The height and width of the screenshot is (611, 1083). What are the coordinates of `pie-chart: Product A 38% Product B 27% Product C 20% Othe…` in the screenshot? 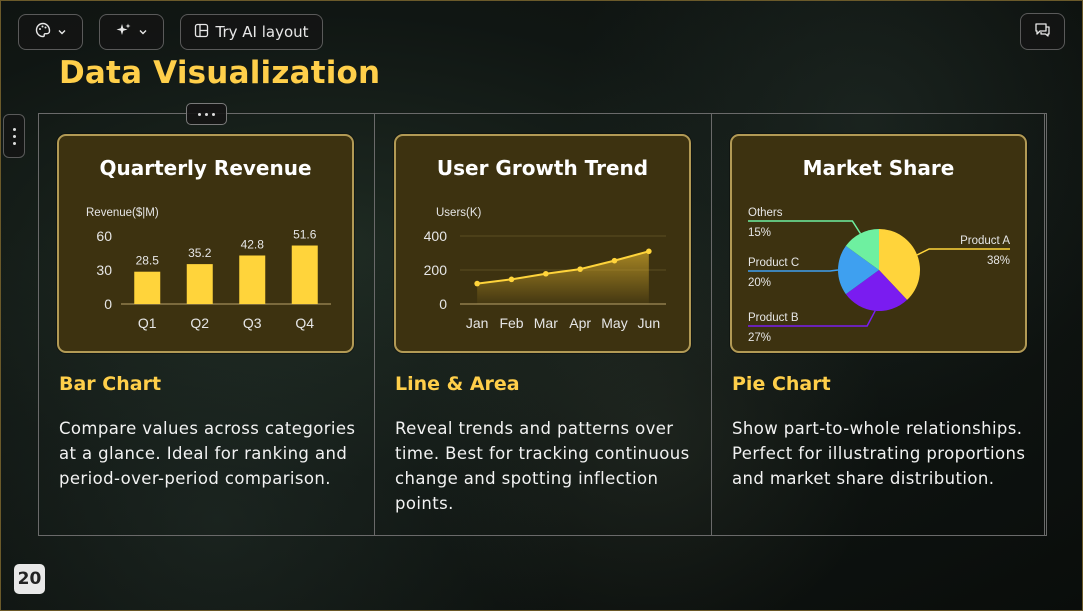 It's located at (879, 275).